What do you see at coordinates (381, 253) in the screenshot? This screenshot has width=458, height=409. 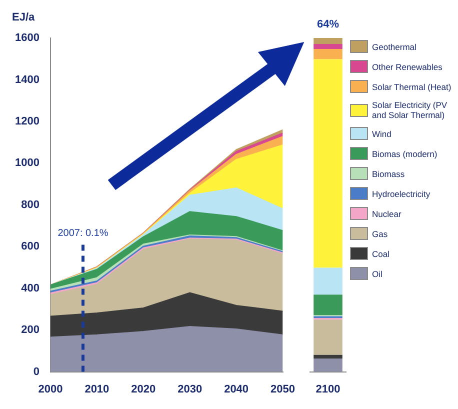 I see `legend-label: Coal` at bounding box center [381, 253].